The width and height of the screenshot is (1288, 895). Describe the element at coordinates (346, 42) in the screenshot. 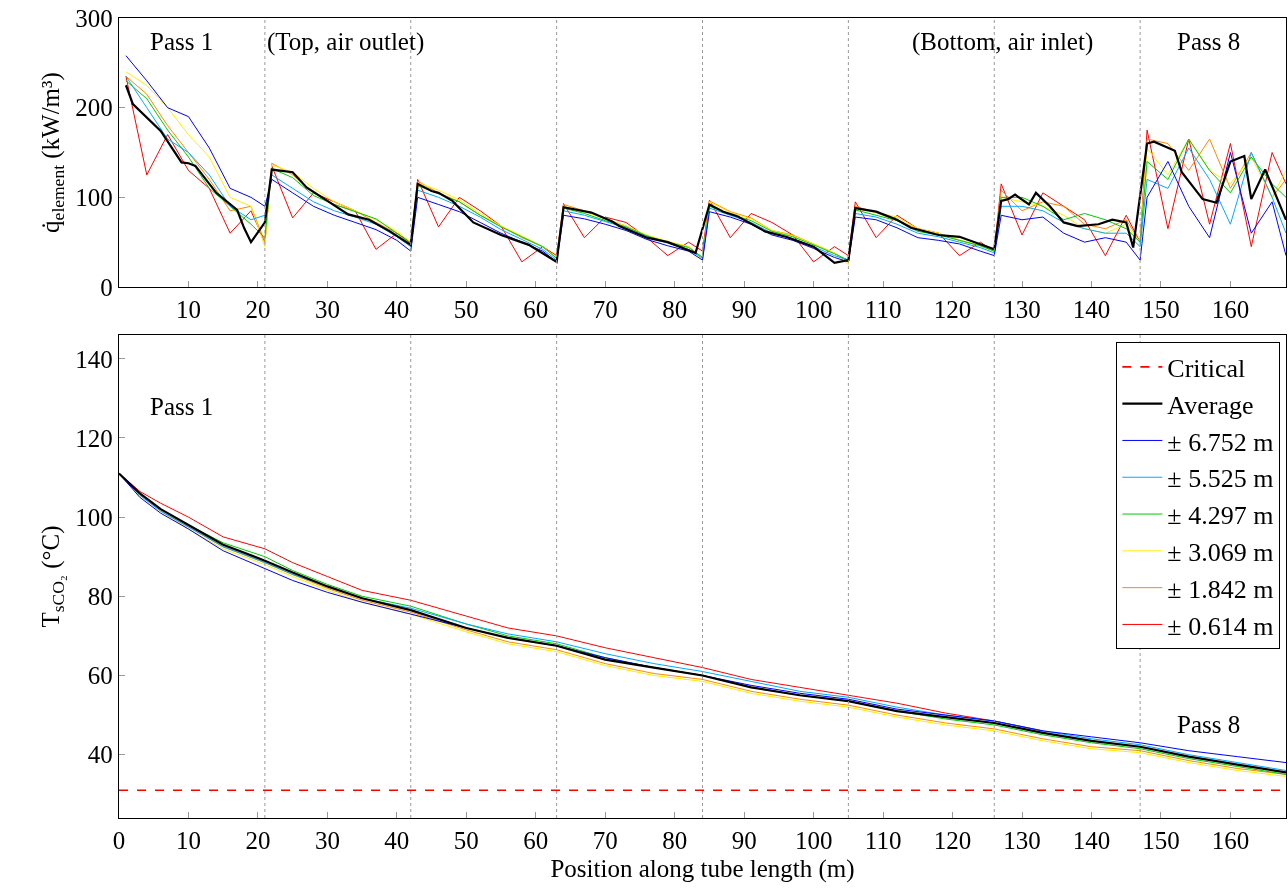

I see `annotation: (Top, air outlet)` at that location.